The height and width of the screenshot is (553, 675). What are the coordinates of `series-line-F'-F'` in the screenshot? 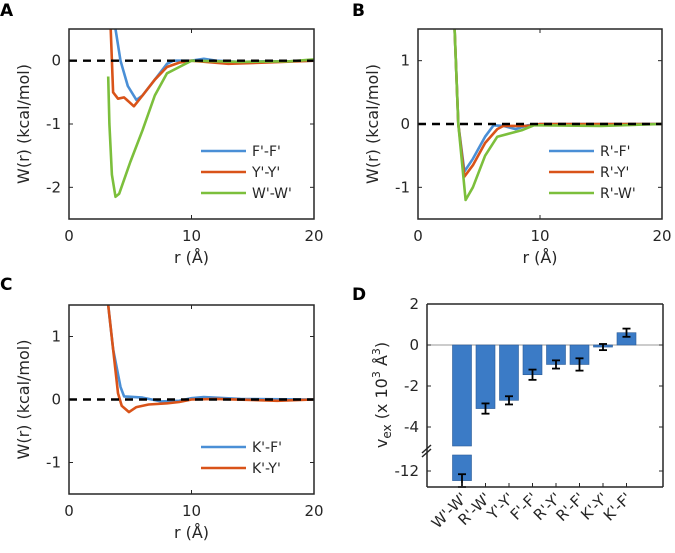 It's located at (214, 65).